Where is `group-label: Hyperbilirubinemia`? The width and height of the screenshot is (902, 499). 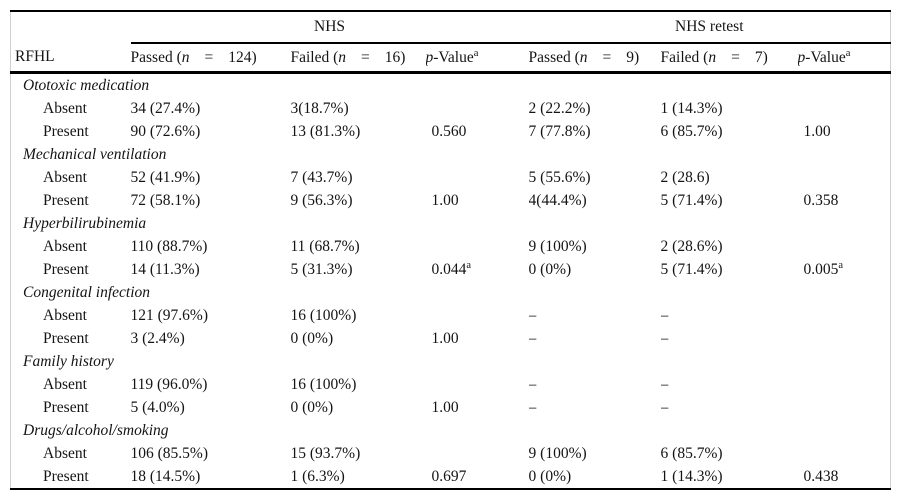
group-label: Hyperbilirubinemia is located at coordinates (85, 223).